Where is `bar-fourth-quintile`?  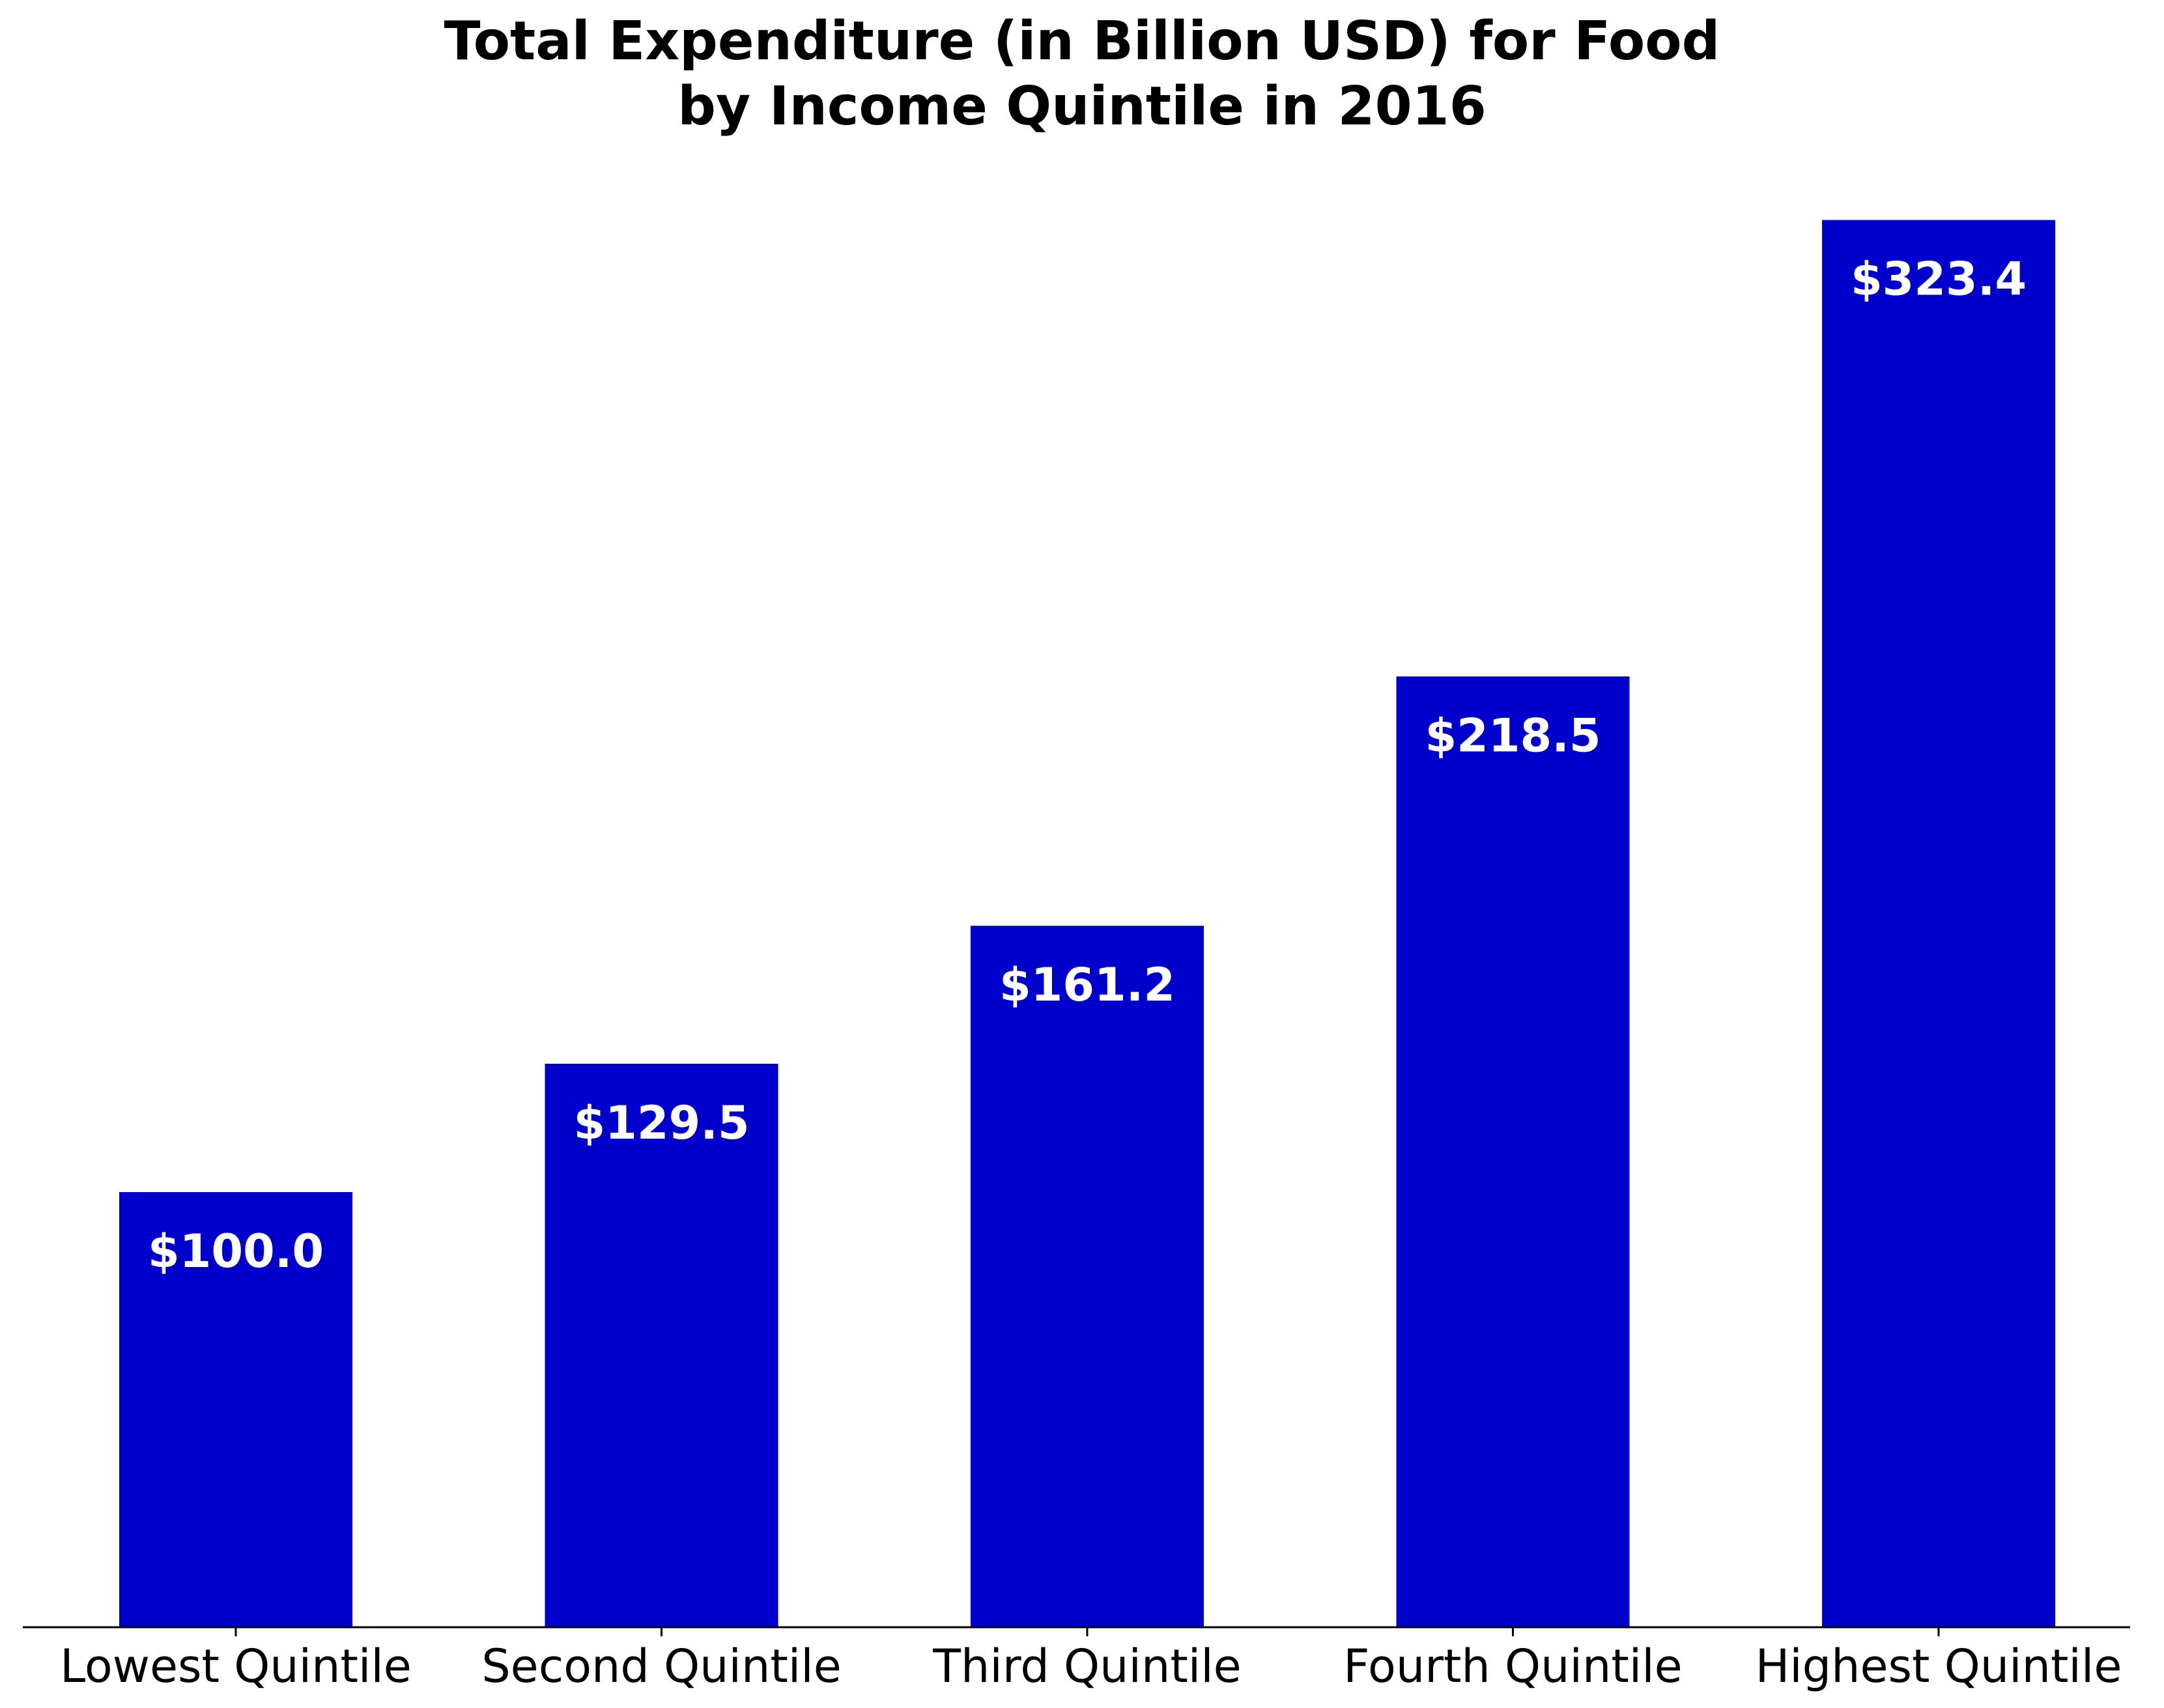 bar-fourth-quintile is located at coordinates (1513, 1151).